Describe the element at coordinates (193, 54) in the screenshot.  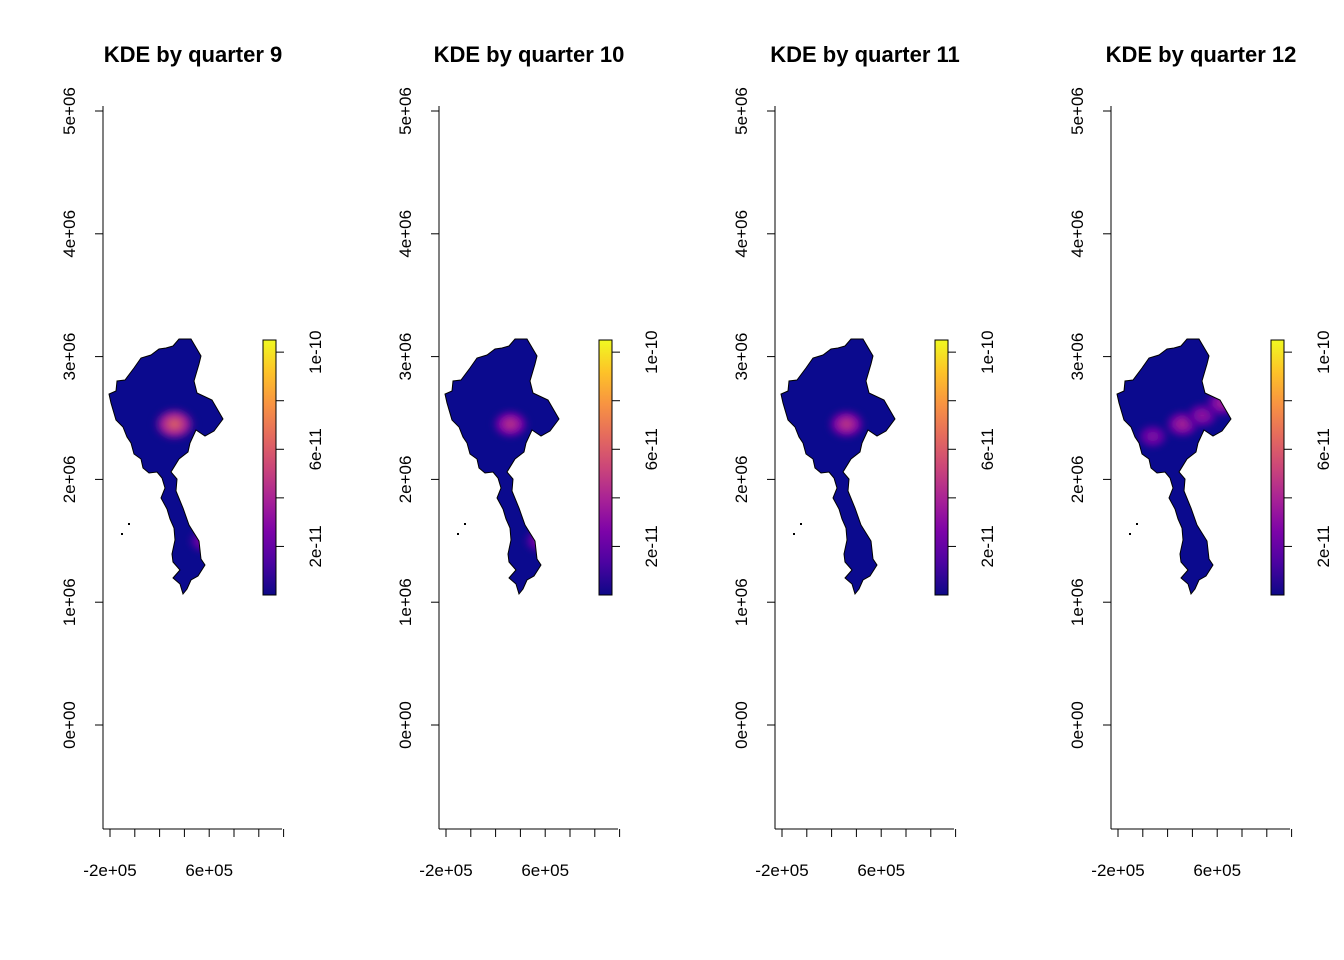
I see `panel-title: KDE by quarter 9` at that location.